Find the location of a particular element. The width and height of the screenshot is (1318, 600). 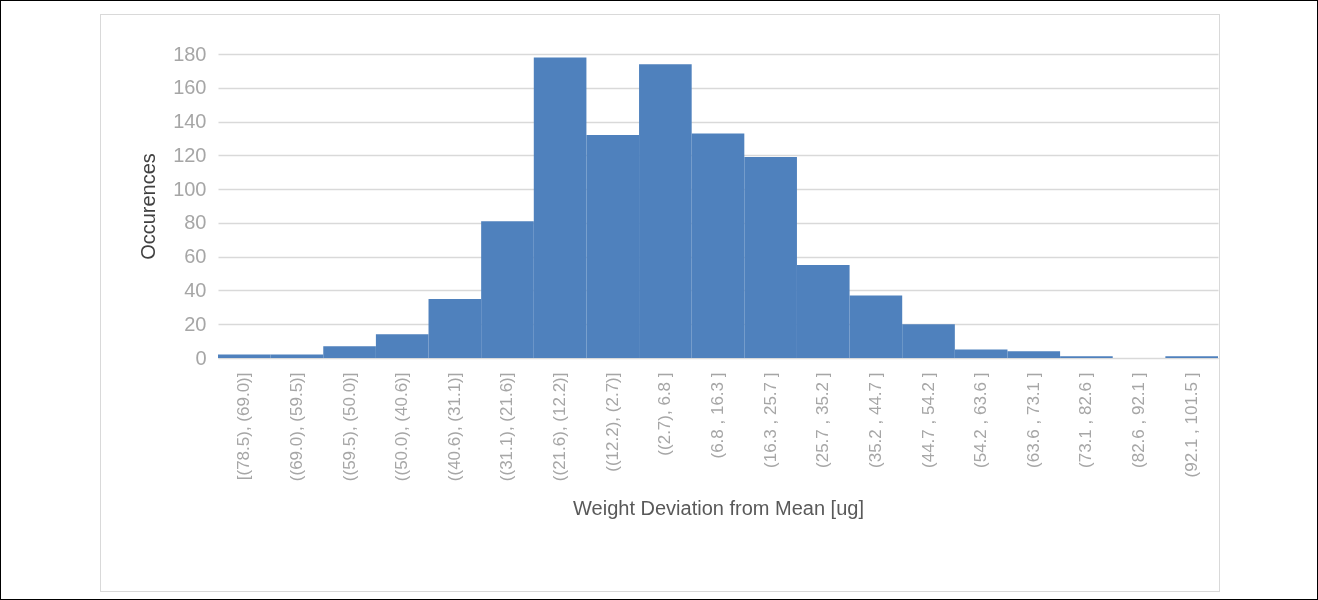

x-tick-label: (35.2 , 44.7 ] is located at coordinates (875, 420).